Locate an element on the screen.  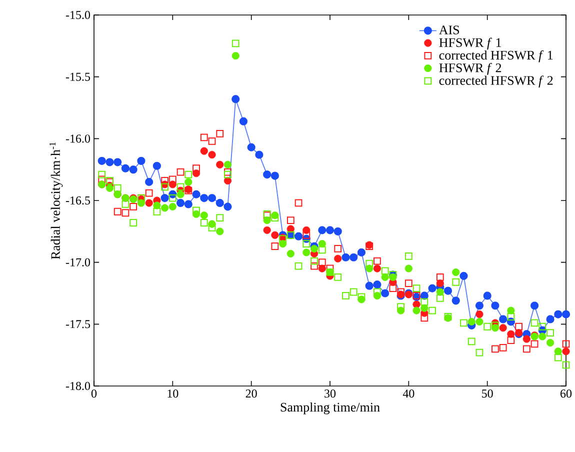
x-axis-title: Sampling time/min is located at coordinates (330, 408).